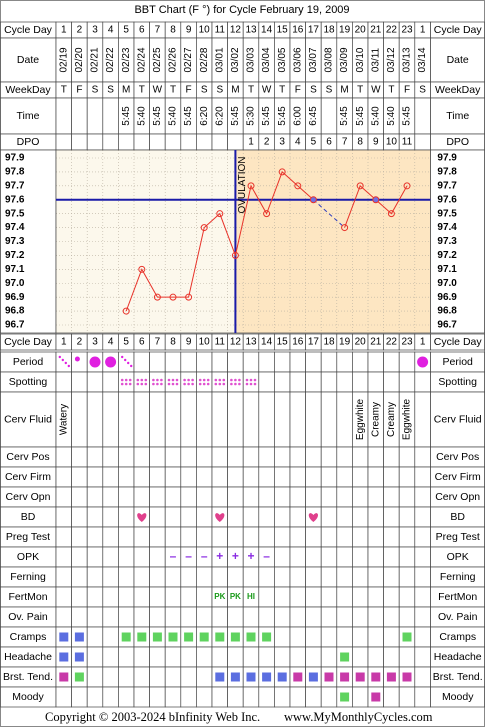 Image resolution: width=485 pixels, height=727 pixels. I want to click on weekday: T, so click(142, 90).